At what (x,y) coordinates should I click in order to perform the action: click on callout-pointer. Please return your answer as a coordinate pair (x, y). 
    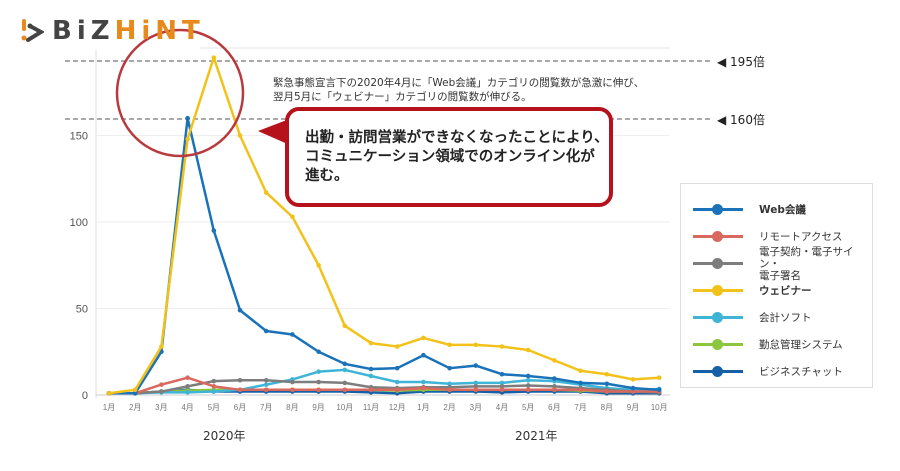
    Looking at the image, I should click on (275, 132).